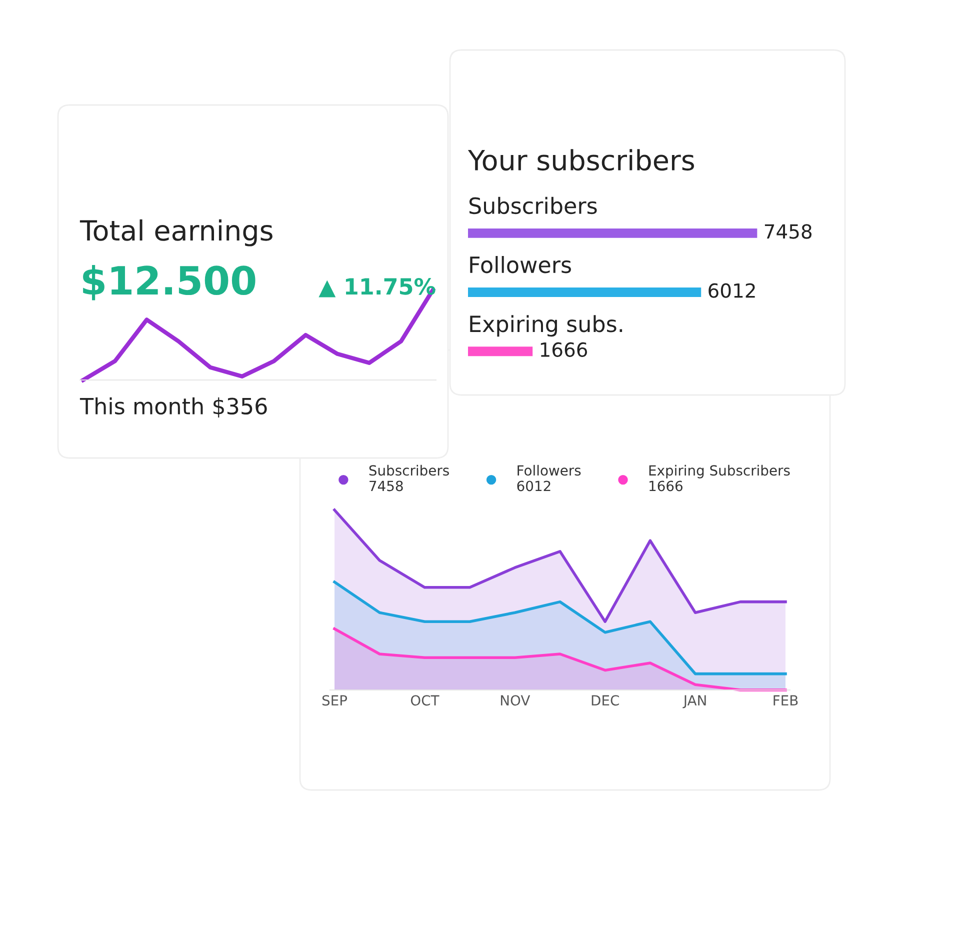  What do you see at coordinates (425, 700) in the screenshot?
I see `x-tick-label: OCT` at bounding box center [425, 700].